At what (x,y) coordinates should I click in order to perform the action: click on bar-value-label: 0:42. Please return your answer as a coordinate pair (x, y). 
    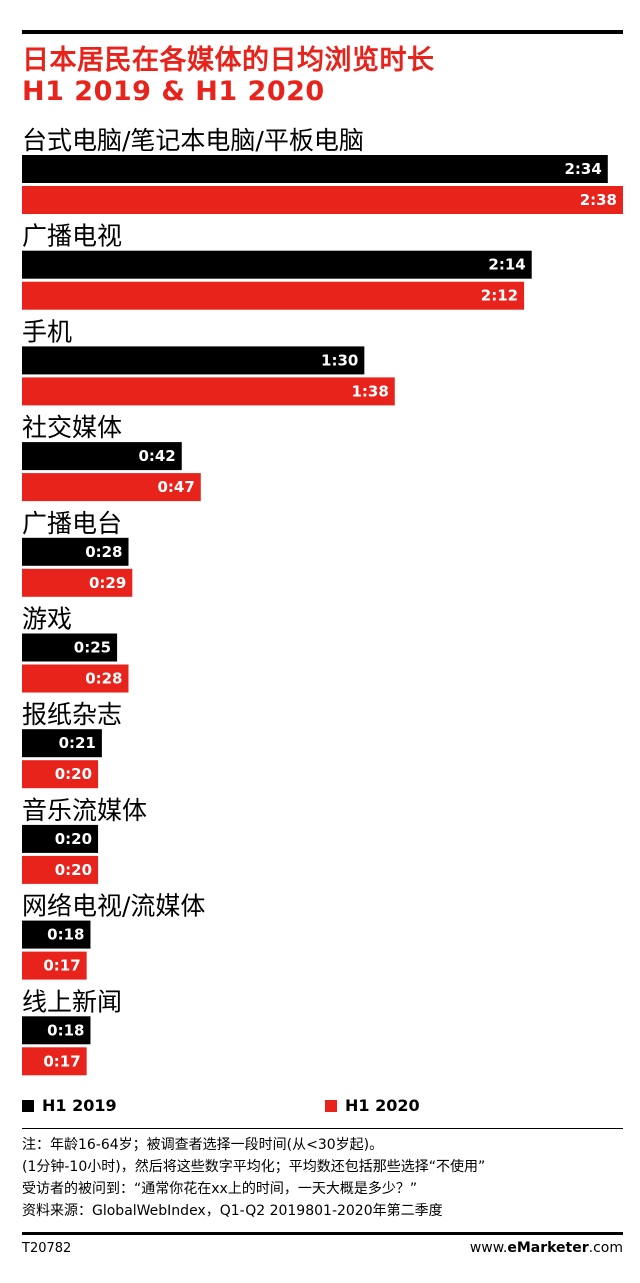
    Looking at the image, I should click on (156, 456).